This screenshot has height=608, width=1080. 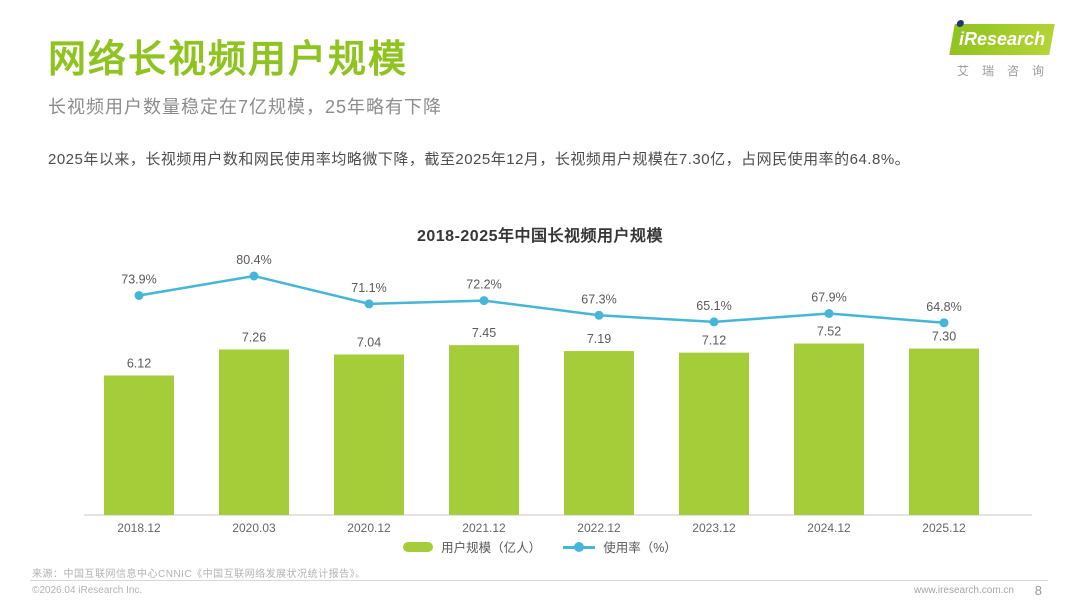 What do you see at coordinates (713, 306) in the screenshot?
I see `line-value-label: 65.1%` at bounding box center [713, 306].